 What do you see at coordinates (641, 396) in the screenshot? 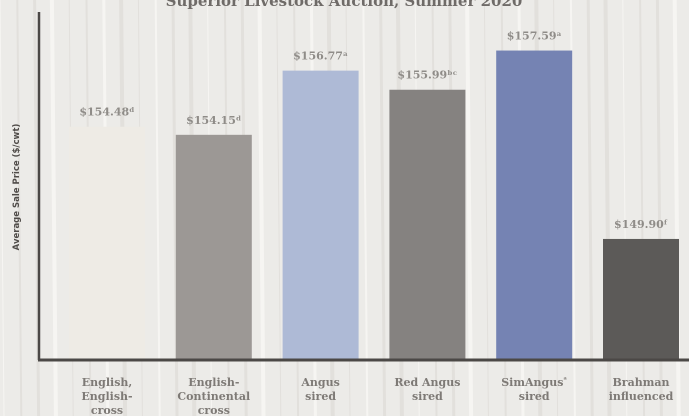
I see `category-label: influenced` at bounding box center [641, 396].